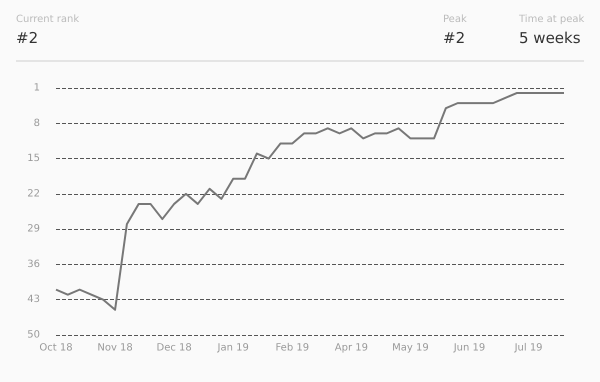  I want to click on y-tick-label: 43, so click(33, 300).